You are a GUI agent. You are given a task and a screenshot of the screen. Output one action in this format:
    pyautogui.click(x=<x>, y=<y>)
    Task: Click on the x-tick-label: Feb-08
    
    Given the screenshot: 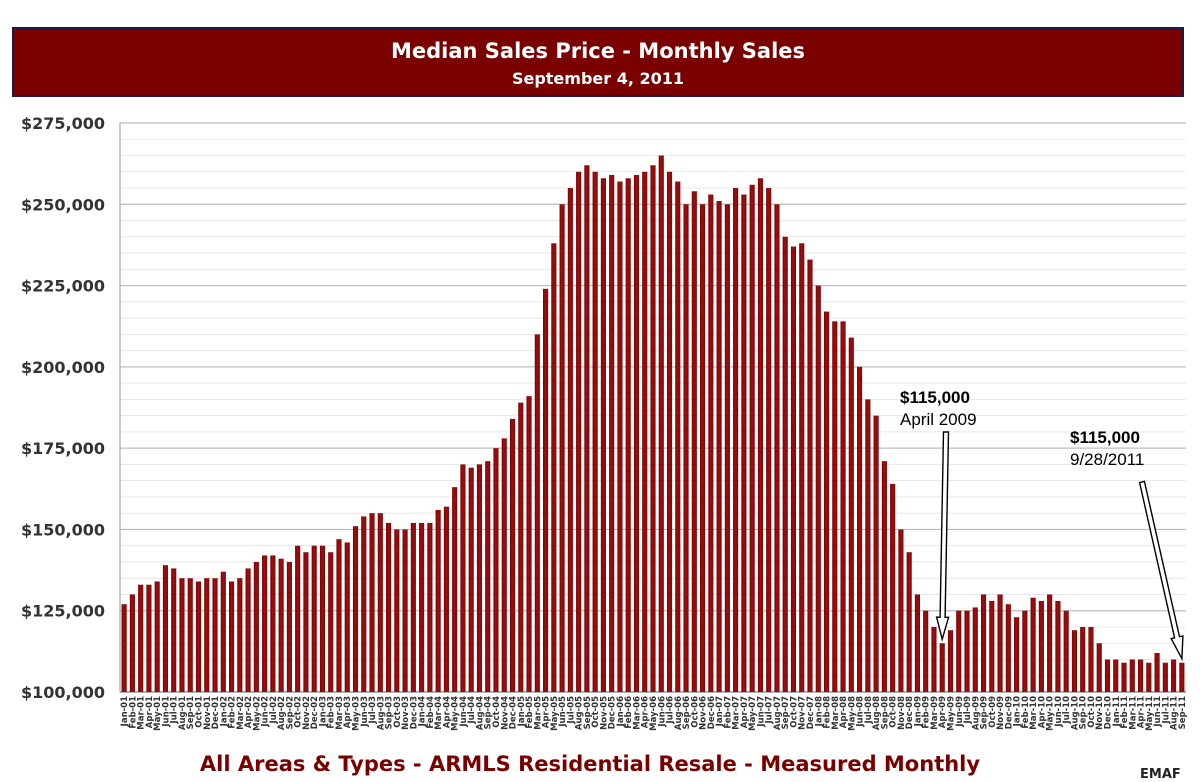 What is the action you would take?
    pyautogui.click(x=828, y=712)
    